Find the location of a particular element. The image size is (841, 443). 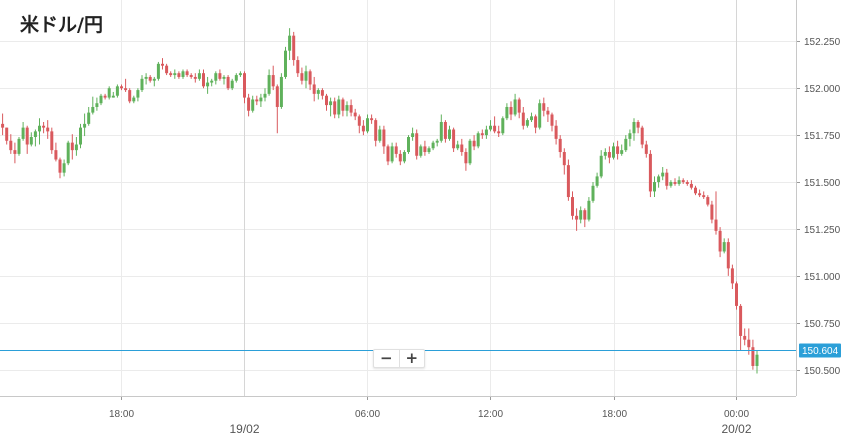

chart-title: 米ドル/円 is located at coordinates (61, 25).